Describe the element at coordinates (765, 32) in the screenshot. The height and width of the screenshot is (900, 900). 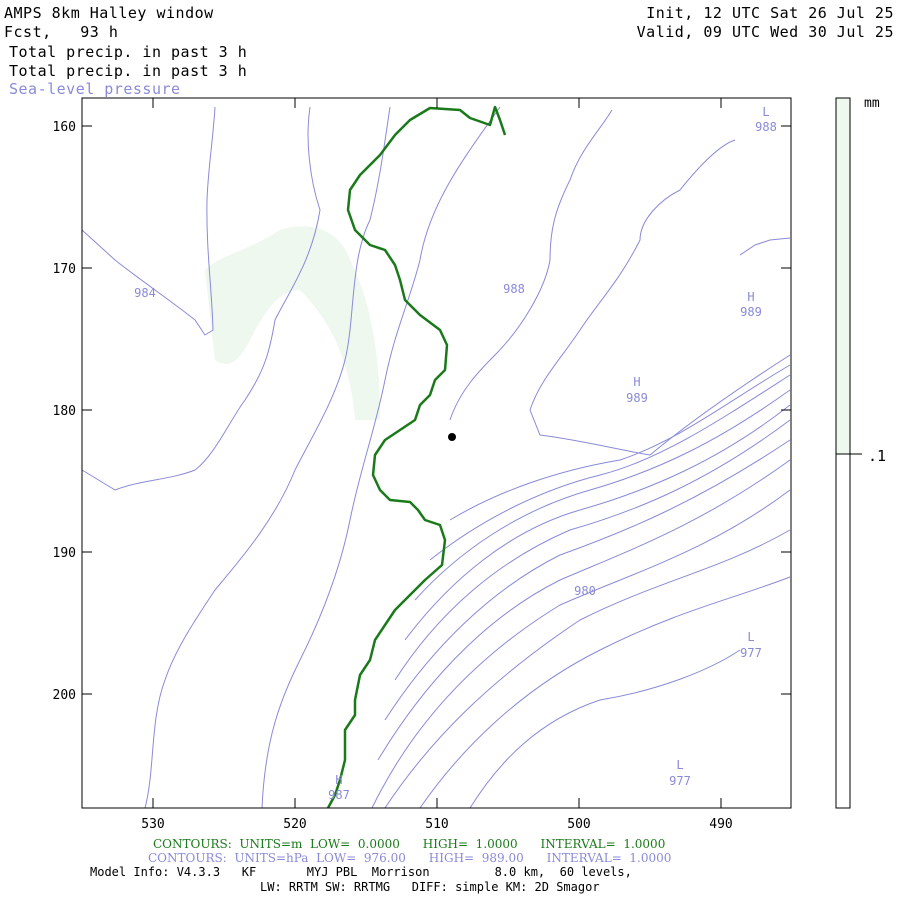
I see `valid-time: Valid, 09 UTC Wed 30 Jul 25` at that location.